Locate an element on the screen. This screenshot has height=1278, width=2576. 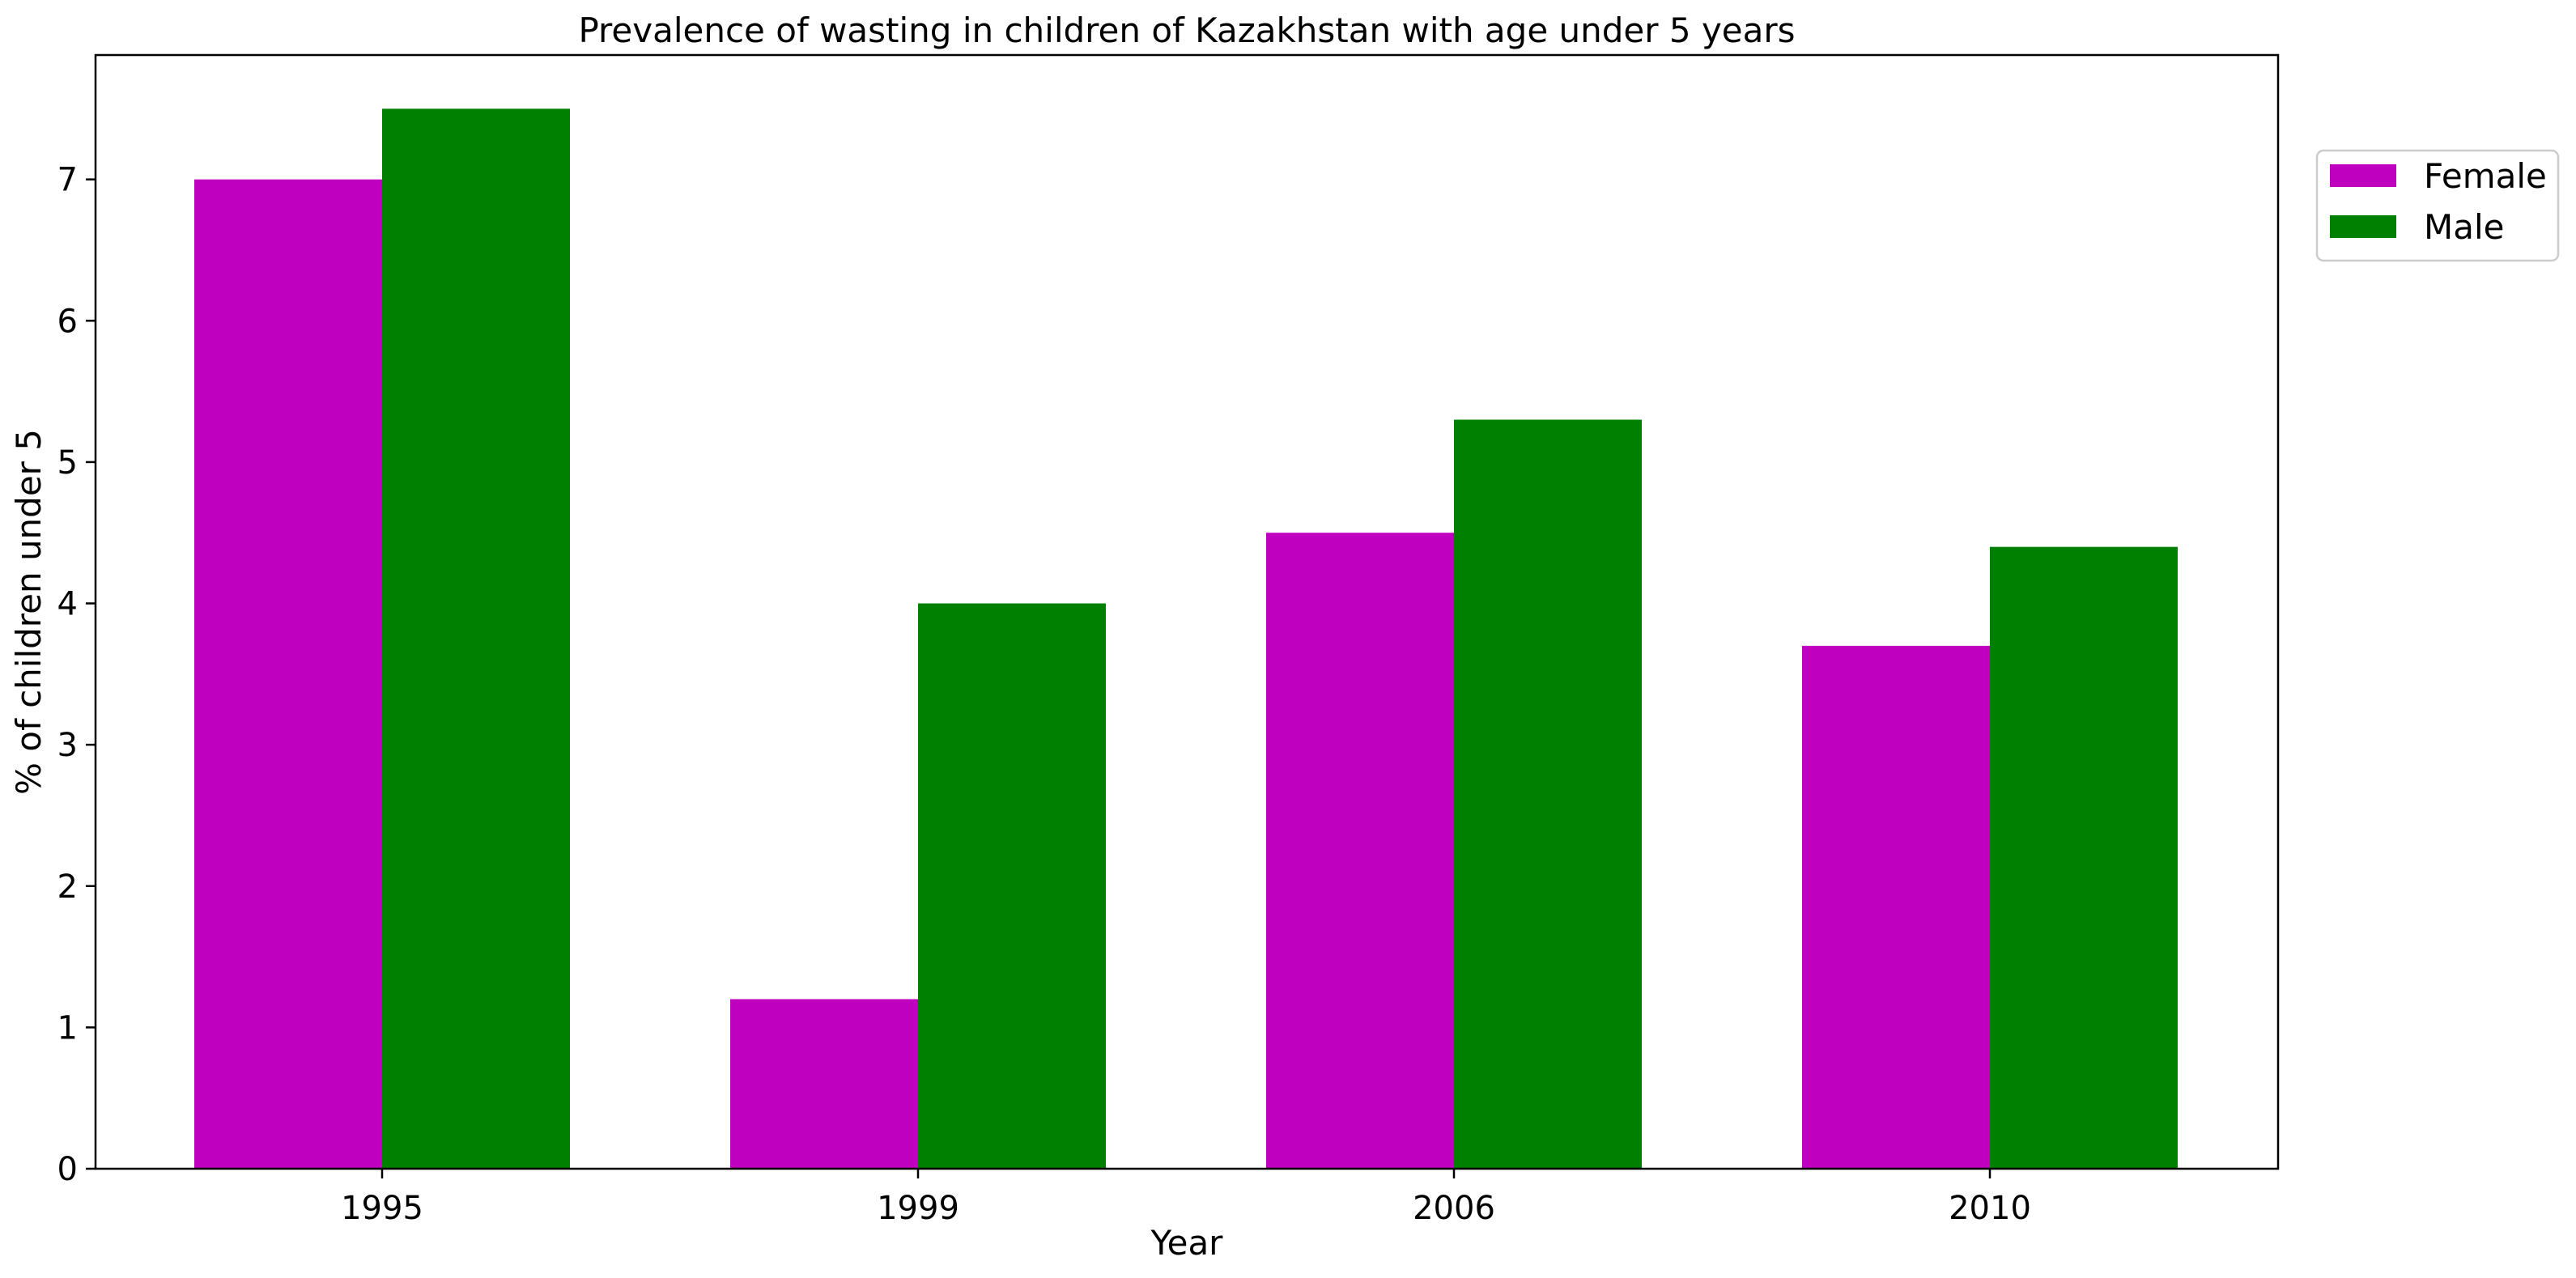
bar-male-1995 is located at coordinates (476, 638).